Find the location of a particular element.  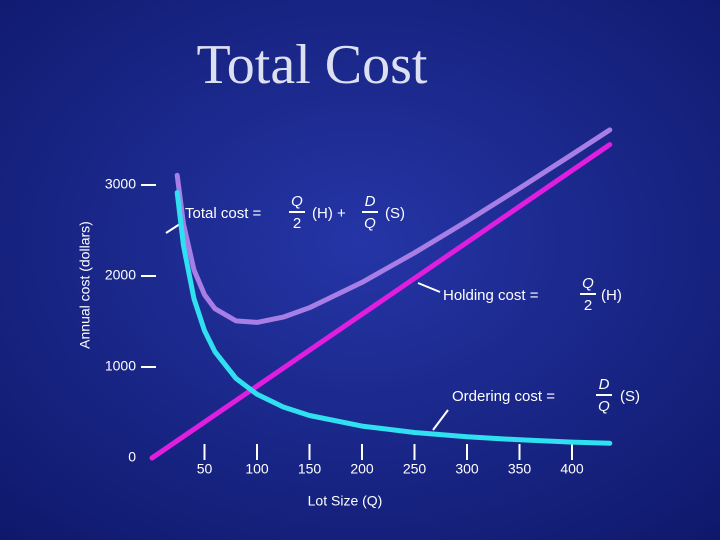

holding-tail: (H) is located at coordinates (611, 295).